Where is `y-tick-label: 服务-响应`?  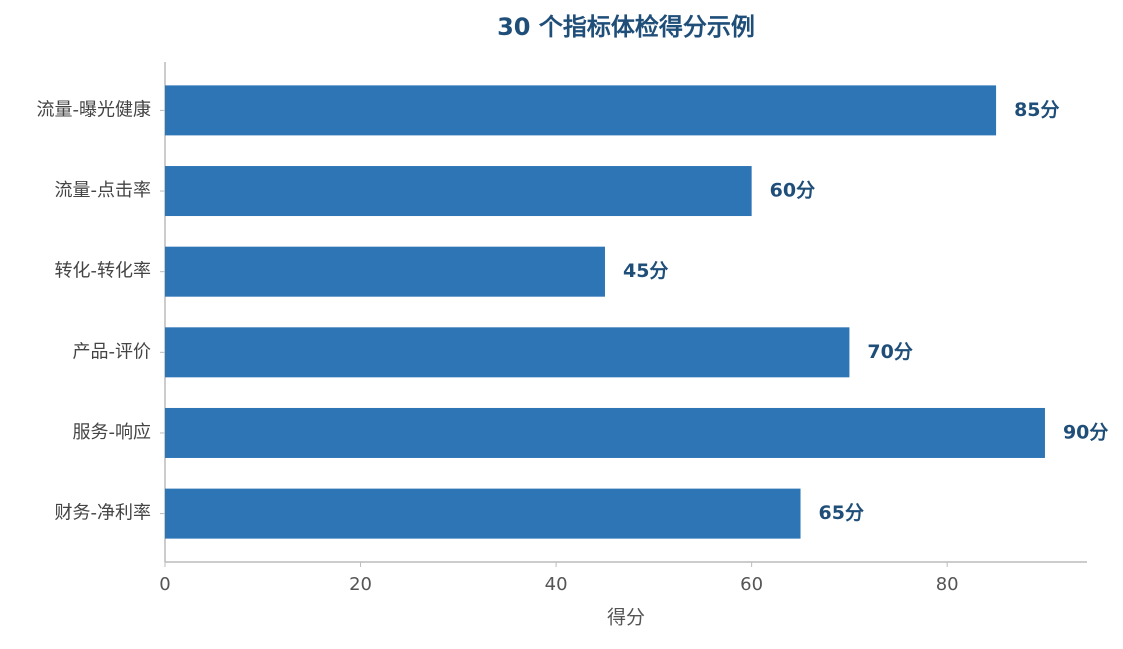
y-tick-label: 服务-响应 is located at coordinates (112, 432).